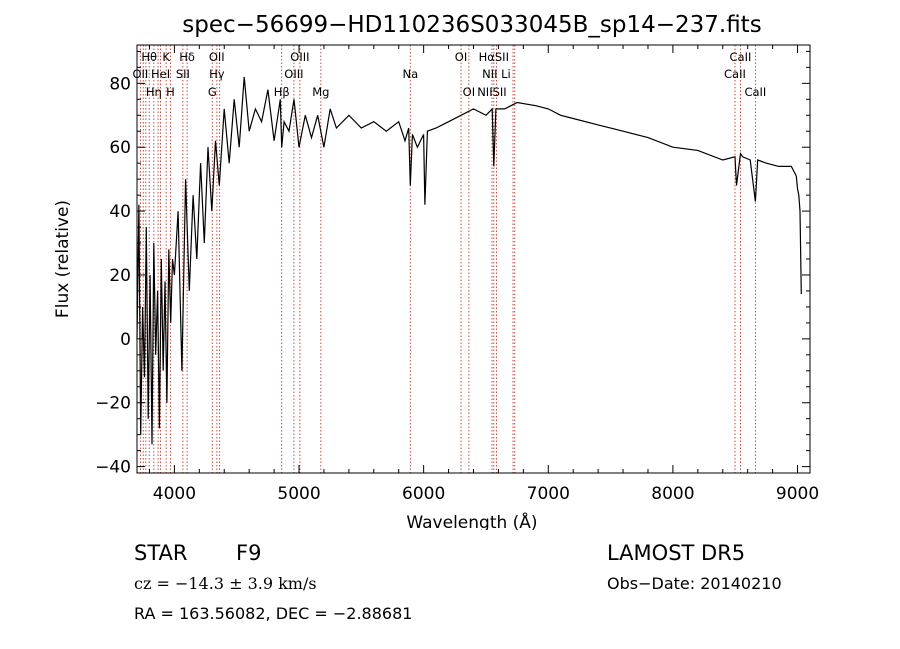 The image size is (900, 649). What do you see at coordinates (113, 404) in the screenshot?
I see `y-tick-label: −20` at bounding box center [113, 404].